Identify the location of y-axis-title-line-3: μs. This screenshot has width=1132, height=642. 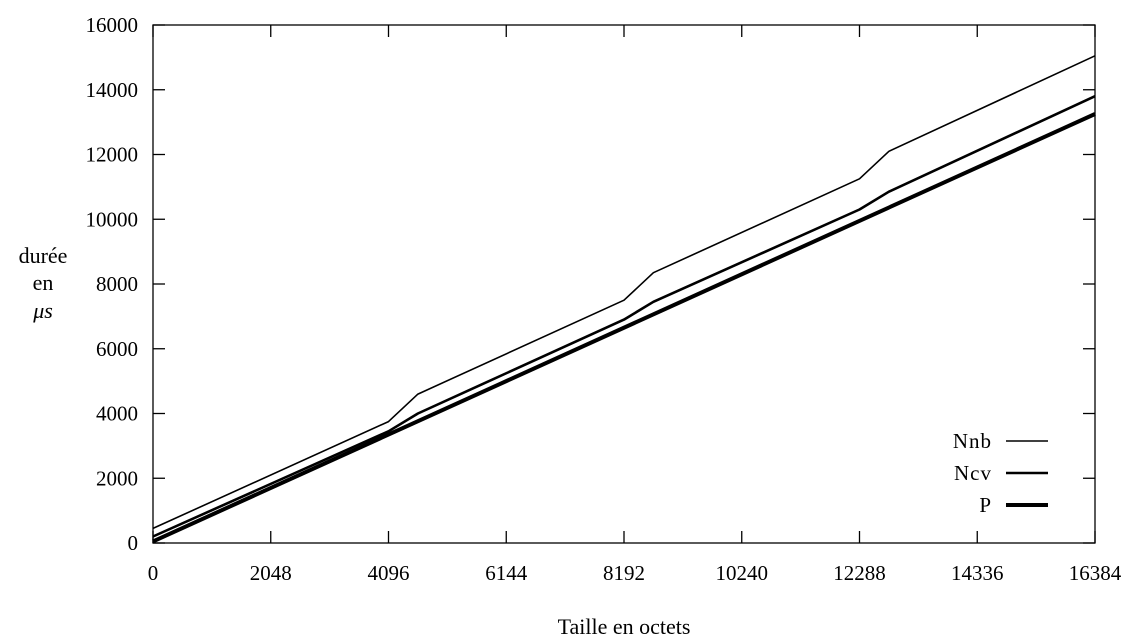
(42, 310).